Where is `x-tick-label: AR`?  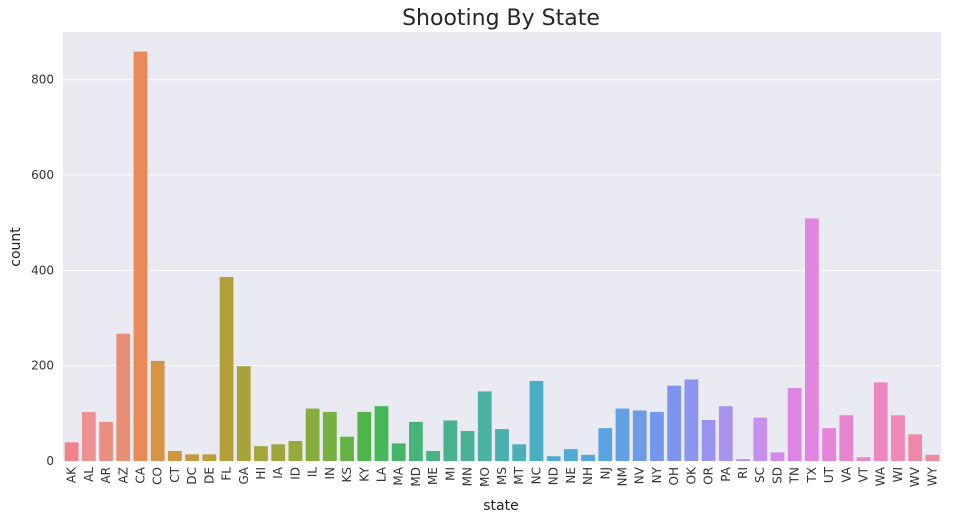
x-tick-label: AR is located at coordinates (106, 475).